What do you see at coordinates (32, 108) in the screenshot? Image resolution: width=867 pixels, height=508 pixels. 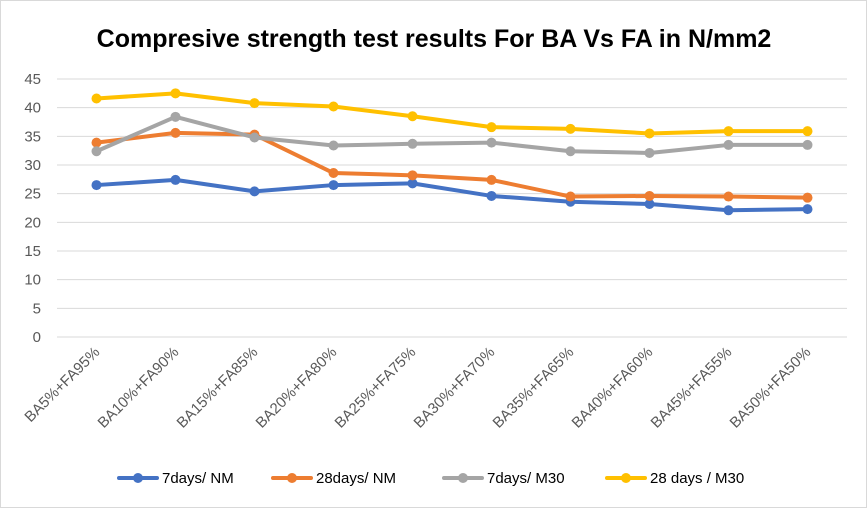 I see `y-tick-label: 40` at bounding box center [32, 108].